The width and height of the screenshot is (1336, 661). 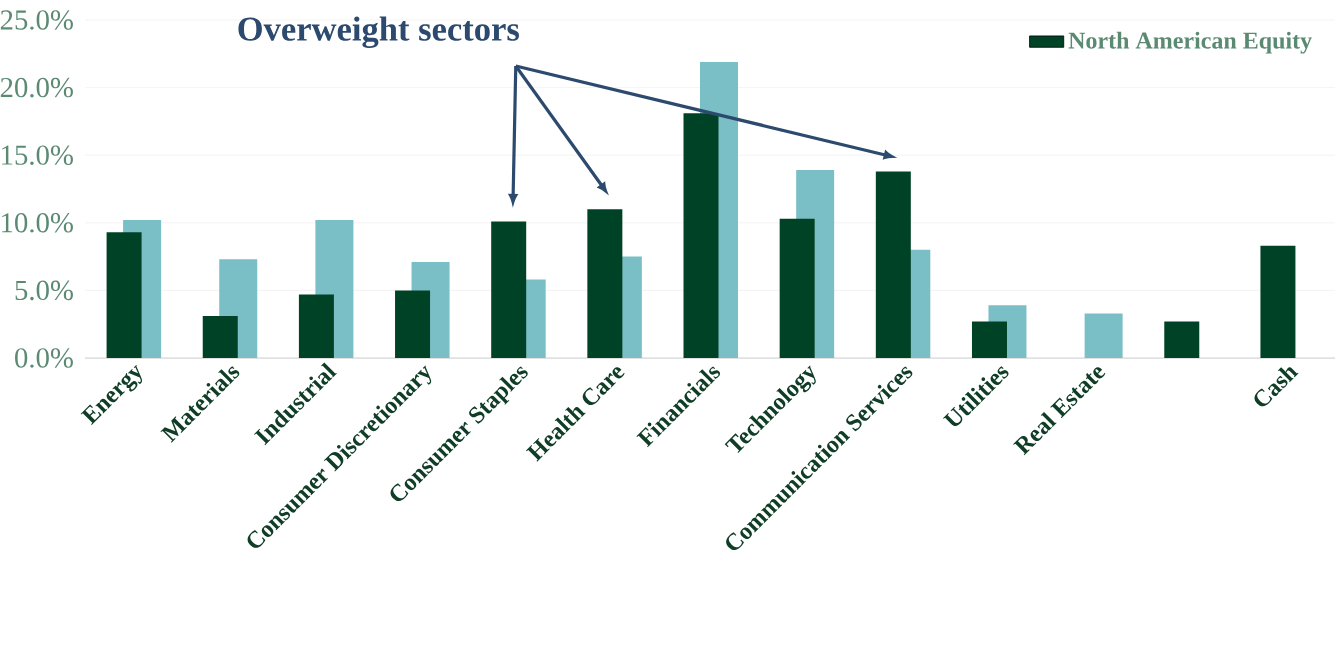 What do you see at coordinates (36, 87) in the screenshot?
I see `y-tick-label: 20.0%` at bounding box center [36, 87].